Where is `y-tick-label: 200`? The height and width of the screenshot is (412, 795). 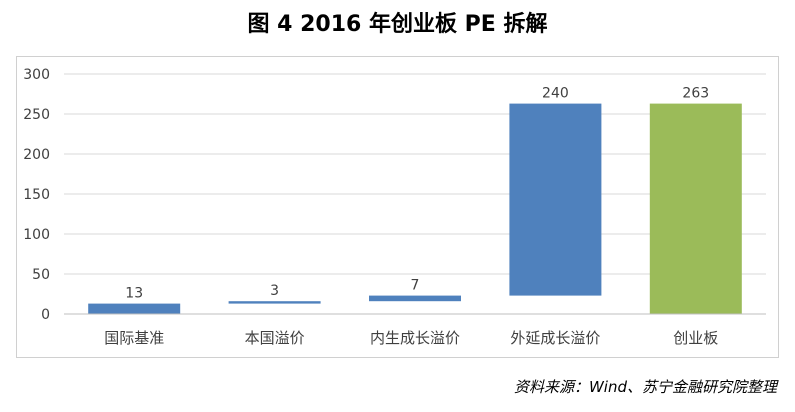
y-tick-label: 200 is located at coordinates (36, 155).